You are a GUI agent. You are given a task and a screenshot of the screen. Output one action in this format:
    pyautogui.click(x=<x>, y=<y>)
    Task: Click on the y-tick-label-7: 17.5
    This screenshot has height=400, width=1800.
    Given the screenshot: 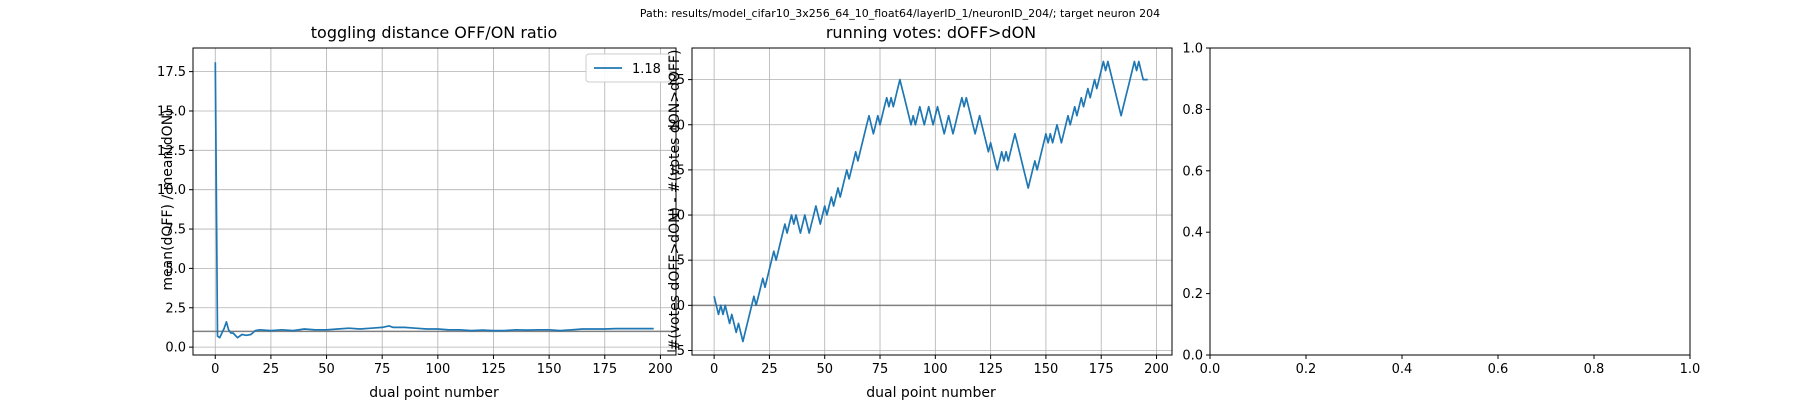 What is the action you would take?
    pyautogui.click(x=171, y=72)
    